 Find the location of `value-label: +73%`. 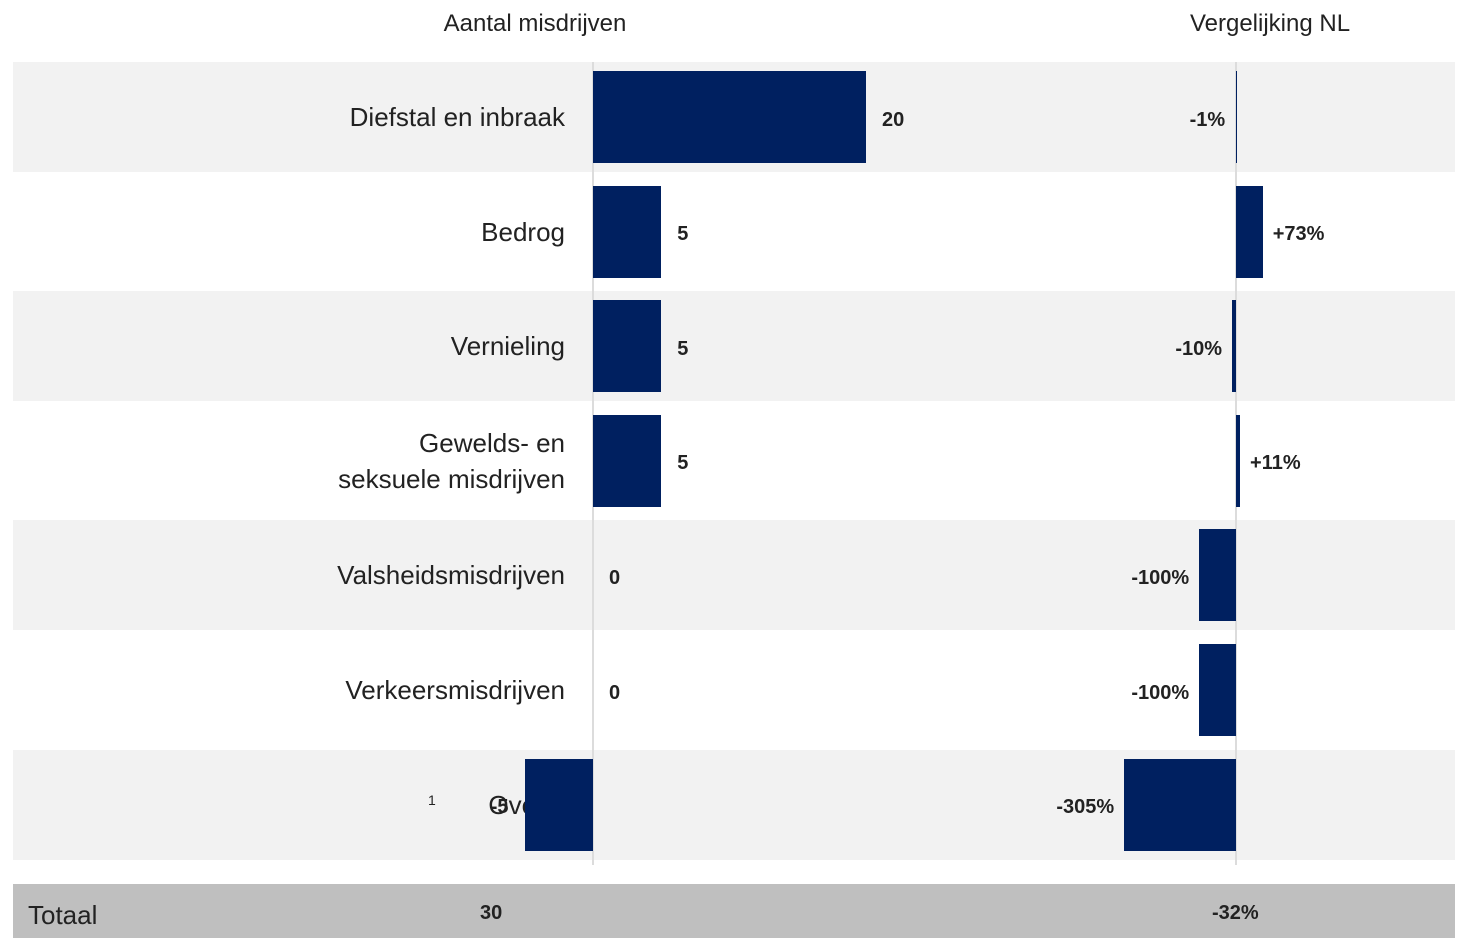

value-label: +73% is located at coordinates (1298, 234).